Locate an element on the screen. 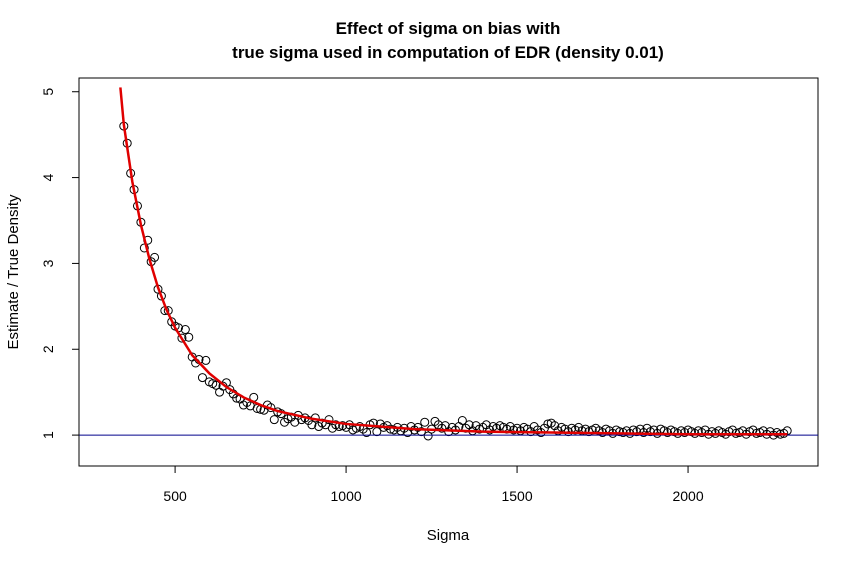  chart-title: Effect of sigma on bias with is located at coordinates (448, 28).